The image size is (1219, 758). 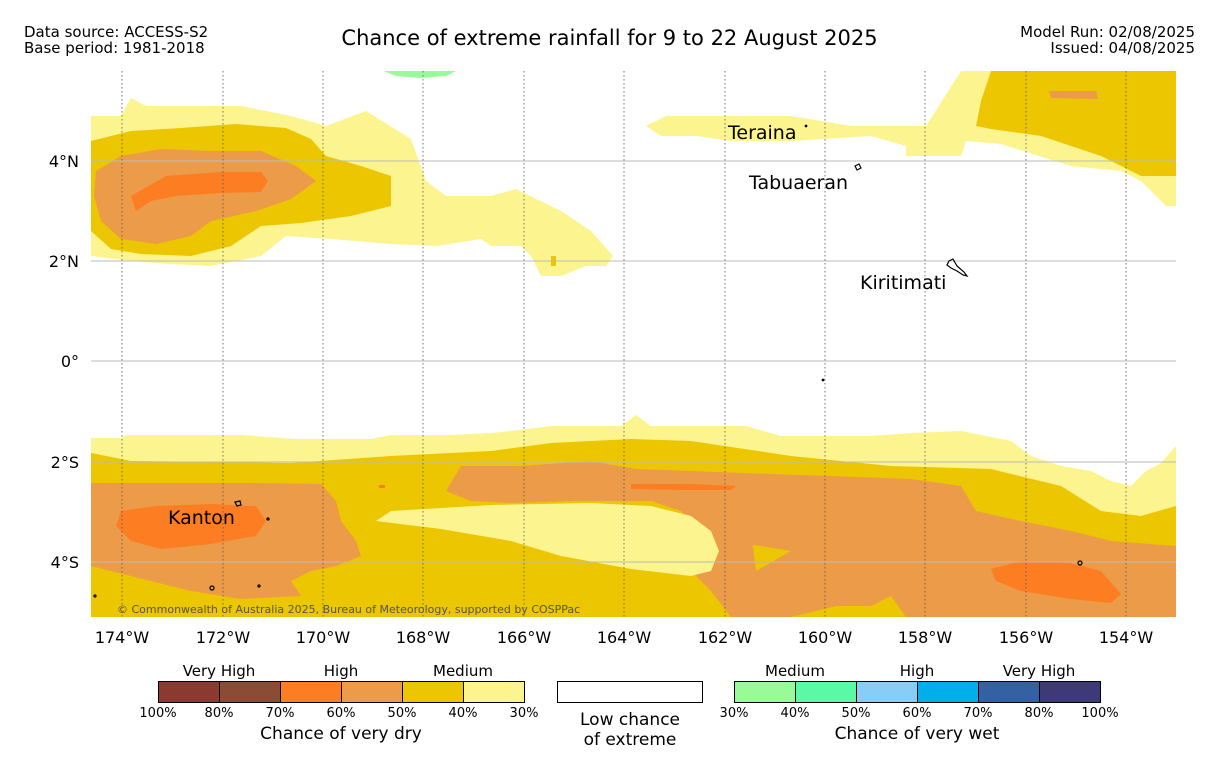 I want to click on lon-label-166w: 166°W, so click(x=524, y=637).